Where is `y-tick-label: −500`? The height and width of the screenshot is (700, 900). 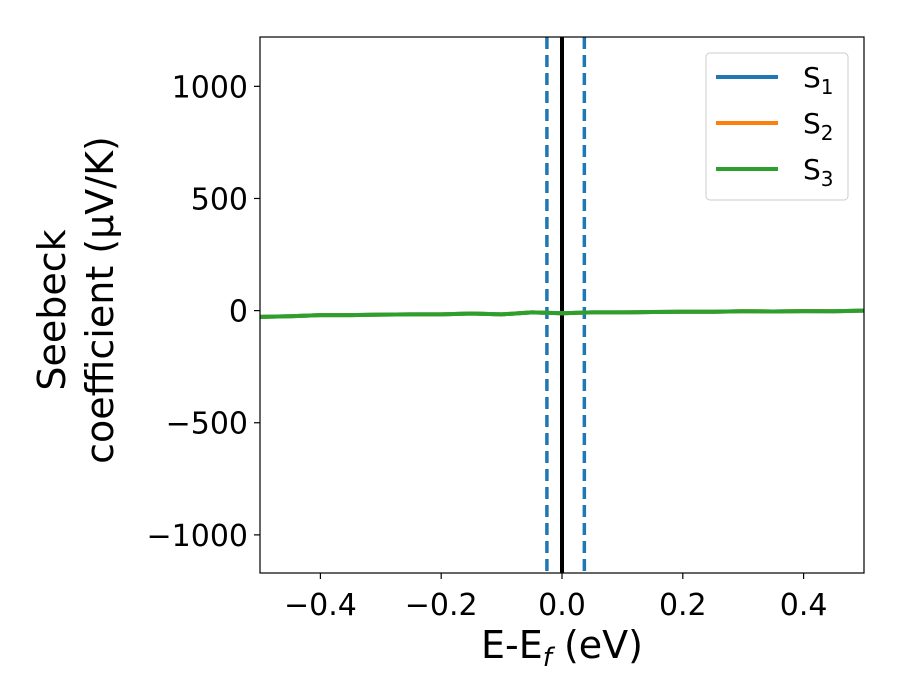
y-tick-label: −500 is located at coordinates (207, 424).